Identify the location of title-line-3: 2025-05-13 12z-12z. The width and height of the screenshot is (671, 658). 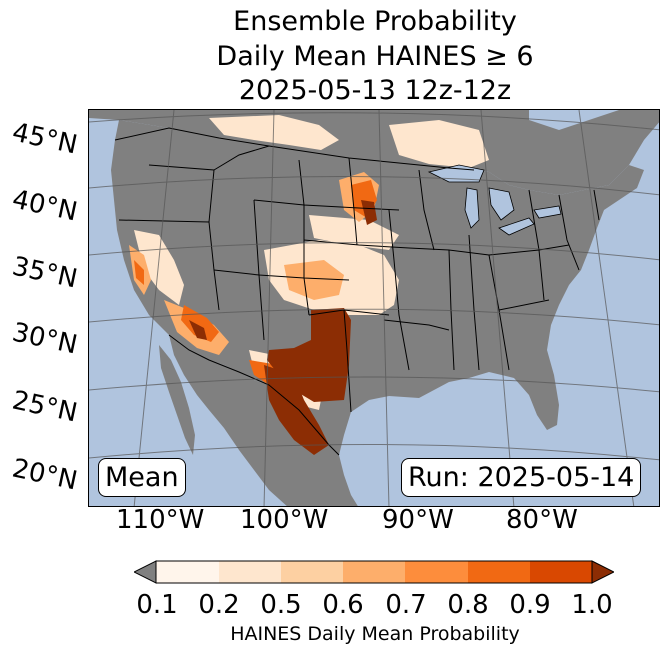
(375, 90).